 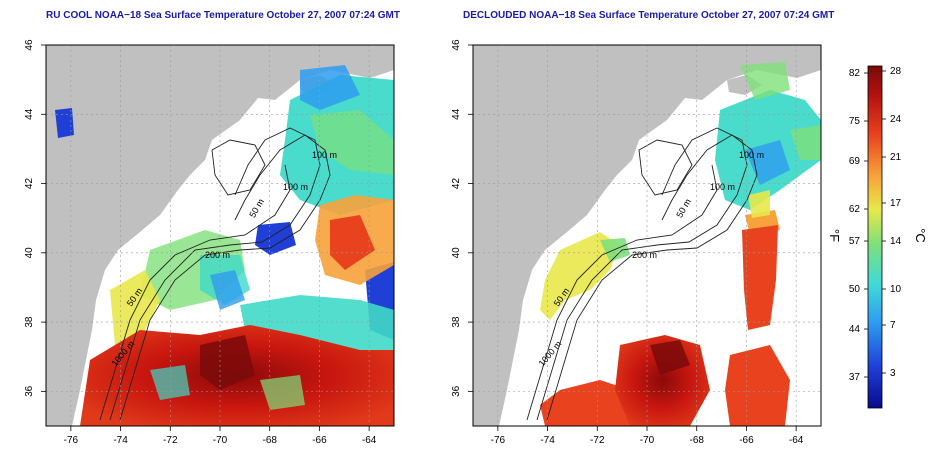 What do you see at coordinates (893, 325) in the screenshot?
I see `celsius-tick-label: 7` at bounding box center [893, 325].